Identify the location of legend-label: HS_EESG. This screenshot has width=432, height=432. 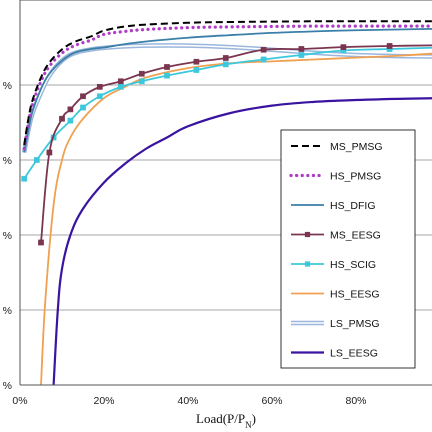
(355, 295).